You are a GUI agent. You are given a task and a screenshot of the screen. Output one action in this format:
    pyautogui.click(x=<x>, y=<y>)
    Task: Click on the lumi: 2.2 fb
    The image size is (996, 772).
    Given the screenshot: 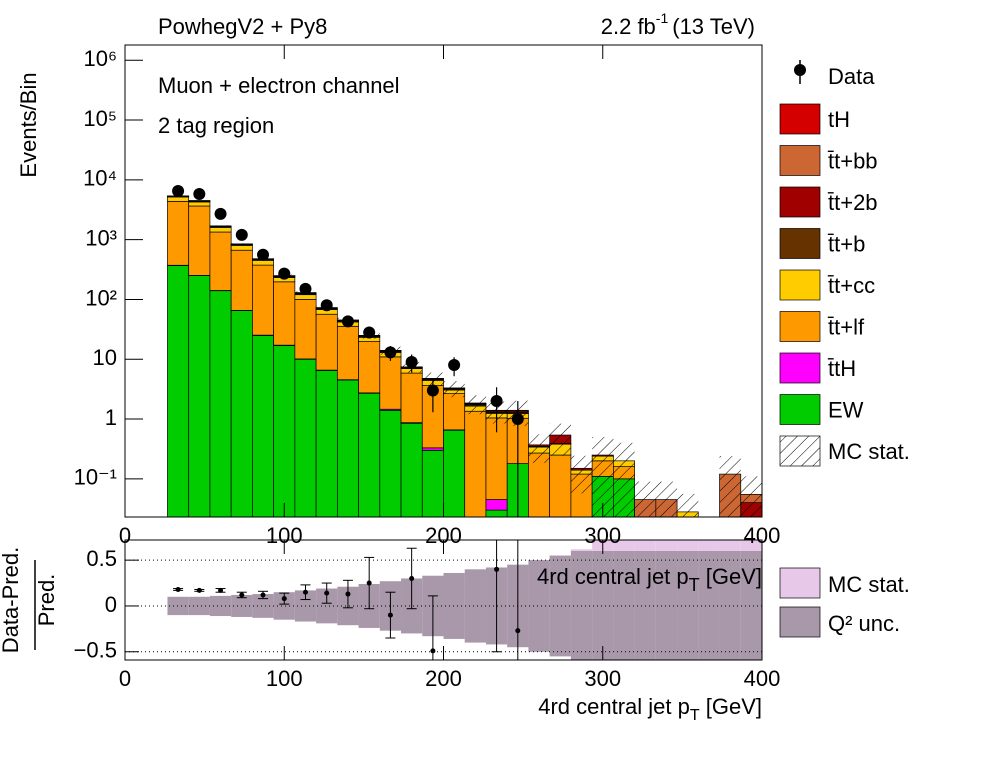 What is the action you would take?
    pyautogui.click(x=628, y=26)
    